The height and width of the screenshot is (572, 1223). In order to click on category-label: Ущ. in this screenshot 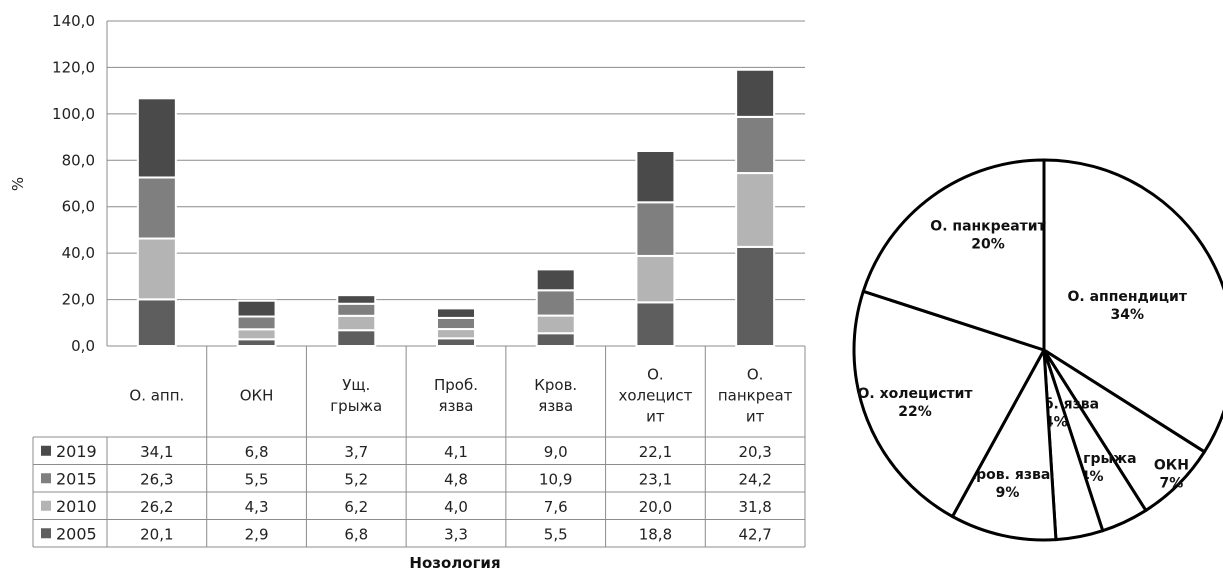, I will do `click(356, 385)`.